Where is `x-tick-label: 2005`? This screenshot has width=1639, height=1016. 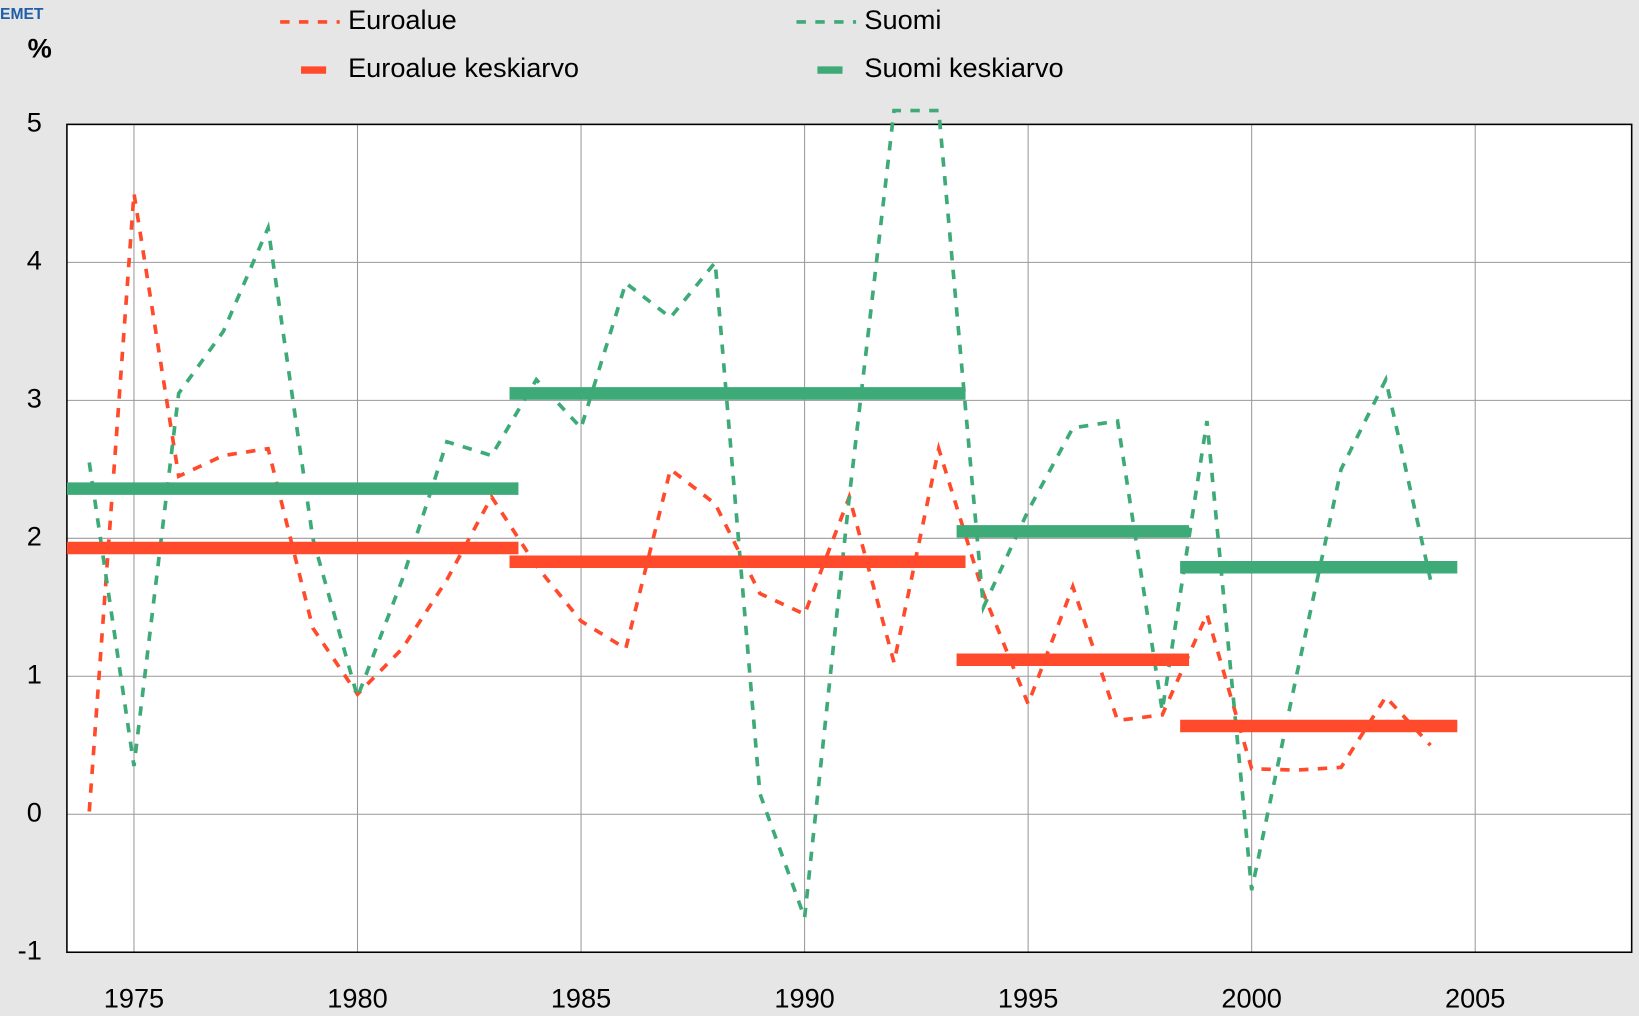 x-tick-label: 2005 is located at coordinates (1475, 997).